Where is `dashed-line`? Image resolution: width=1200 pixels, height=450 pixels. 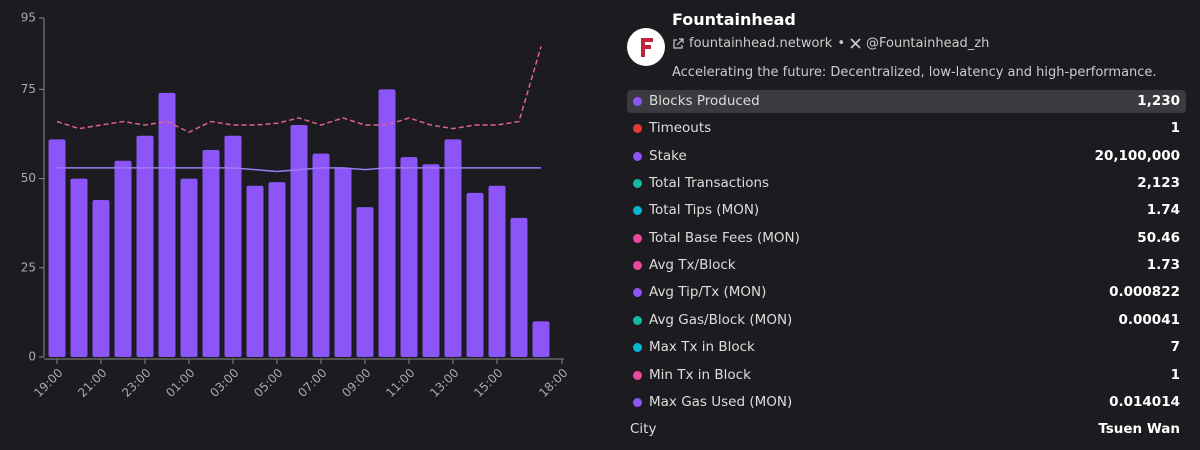 dashed-line is located at coordinates (299, 90).